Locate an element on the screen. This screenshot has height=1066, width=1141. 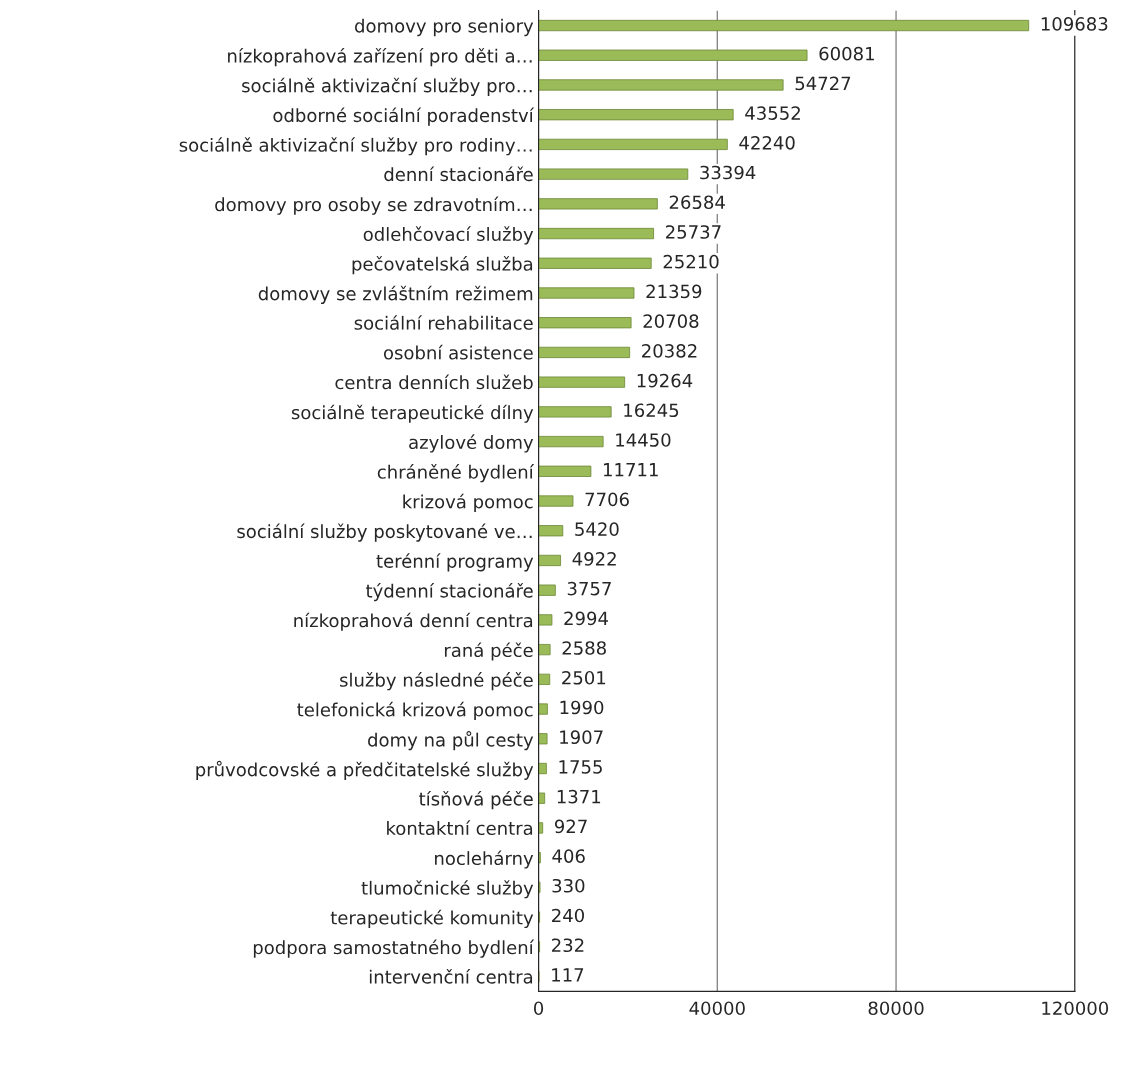
data-label: 330 is located at coordinates (568, 885).